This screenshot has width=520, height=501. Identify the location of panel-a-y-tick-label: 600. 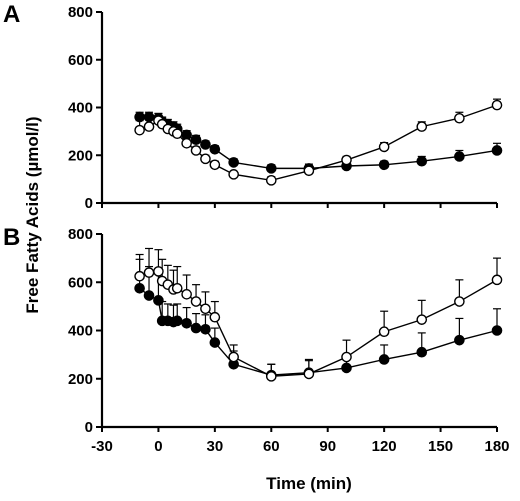
(80, 60).